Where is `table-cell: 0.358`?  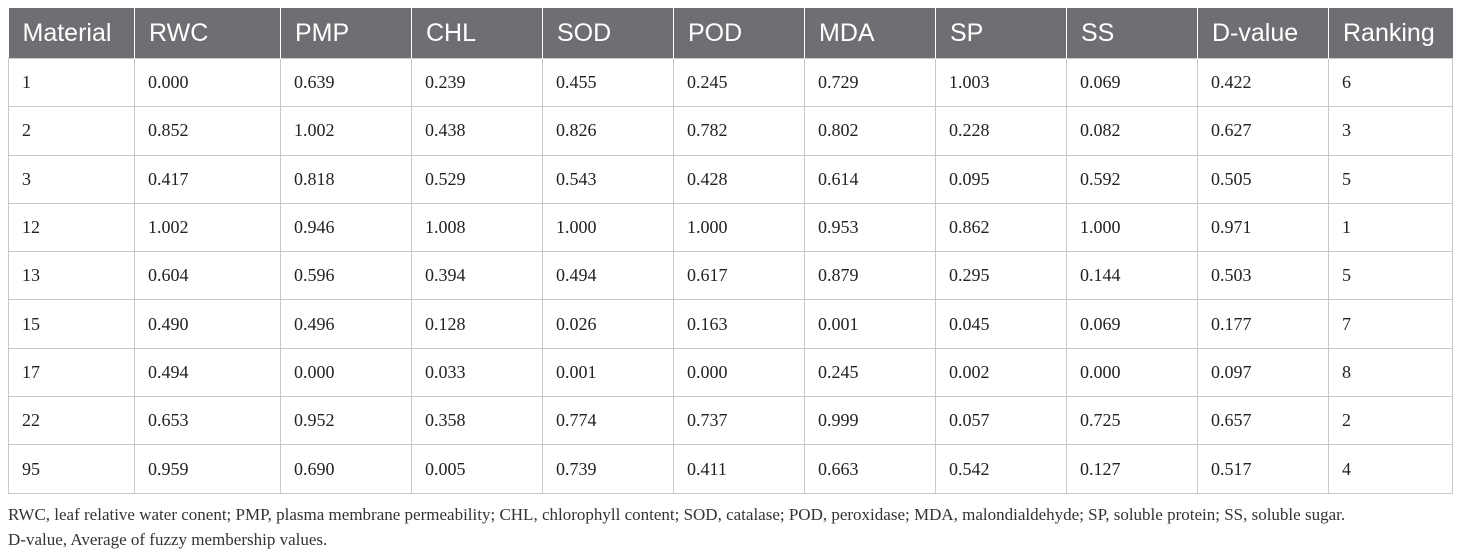
table-cell: 0.358 is located at coordinates (477, 421).